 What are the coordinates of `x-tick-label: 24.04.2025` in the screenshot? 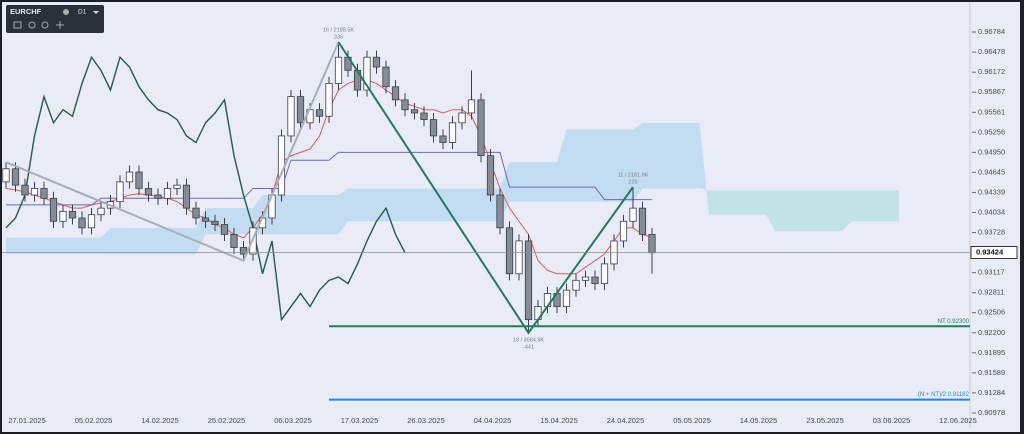 It's located at (626, 420).